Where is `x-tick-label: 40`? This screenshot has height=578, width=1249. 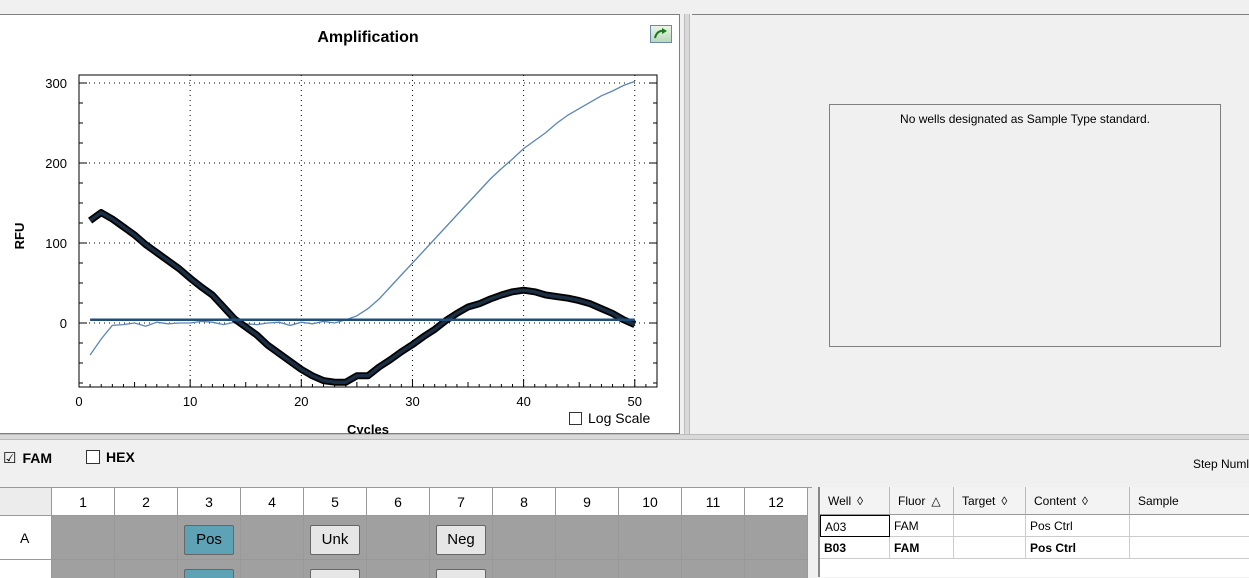
x-tick-label: 40 is located at coordinates (523, 401).